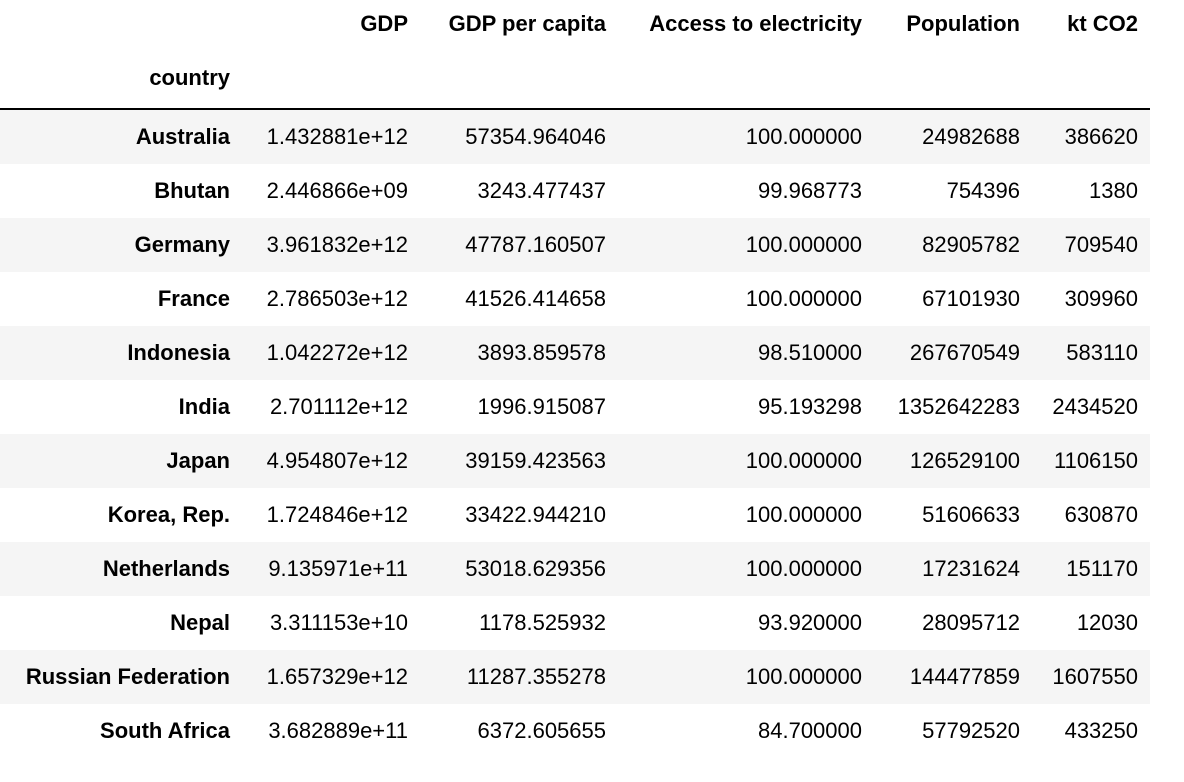 The image size is (1184, 782). Describe the element at coordinates (953, 407) in the screenshot. I see `cell-population: 1352642283` at that location.